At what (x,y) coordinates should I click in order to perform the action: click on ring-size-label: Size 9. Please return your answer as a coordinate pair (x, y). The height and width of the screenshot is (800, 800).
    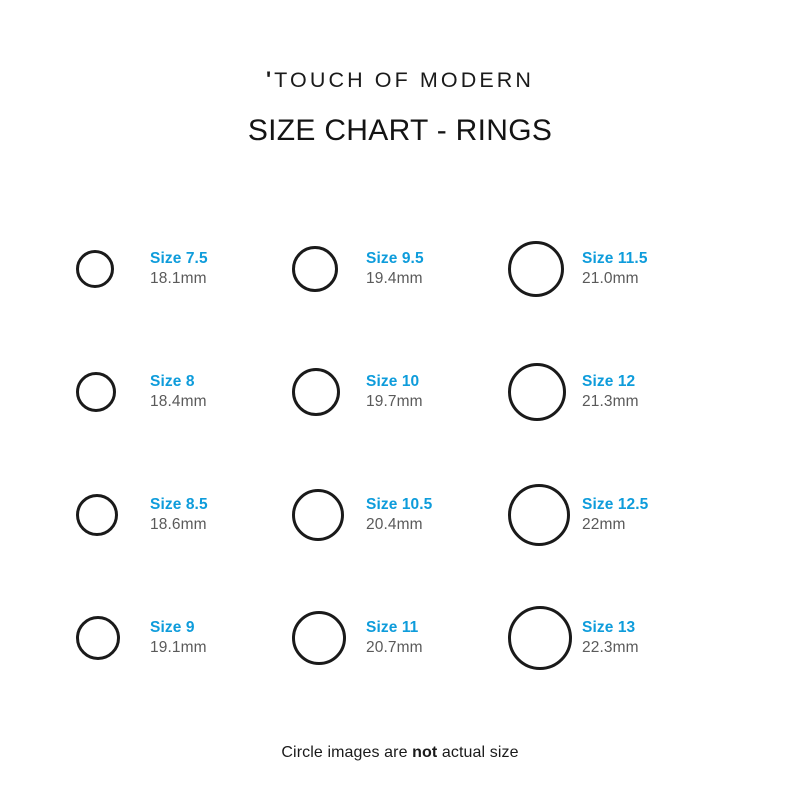
    Looking at the image, I should click on (172, 627).